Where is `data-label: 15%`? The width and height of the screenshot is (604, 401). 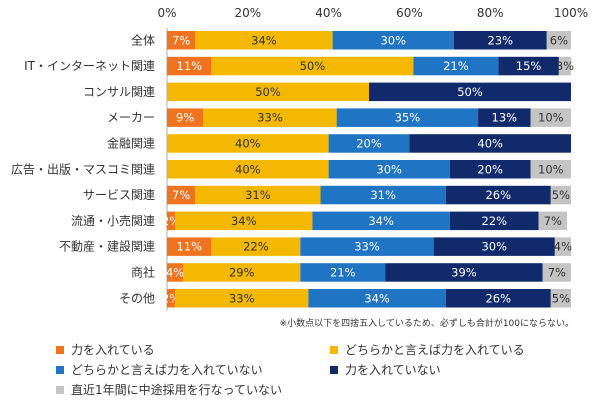
data-label: 15% is located at coordinates (529, 66).